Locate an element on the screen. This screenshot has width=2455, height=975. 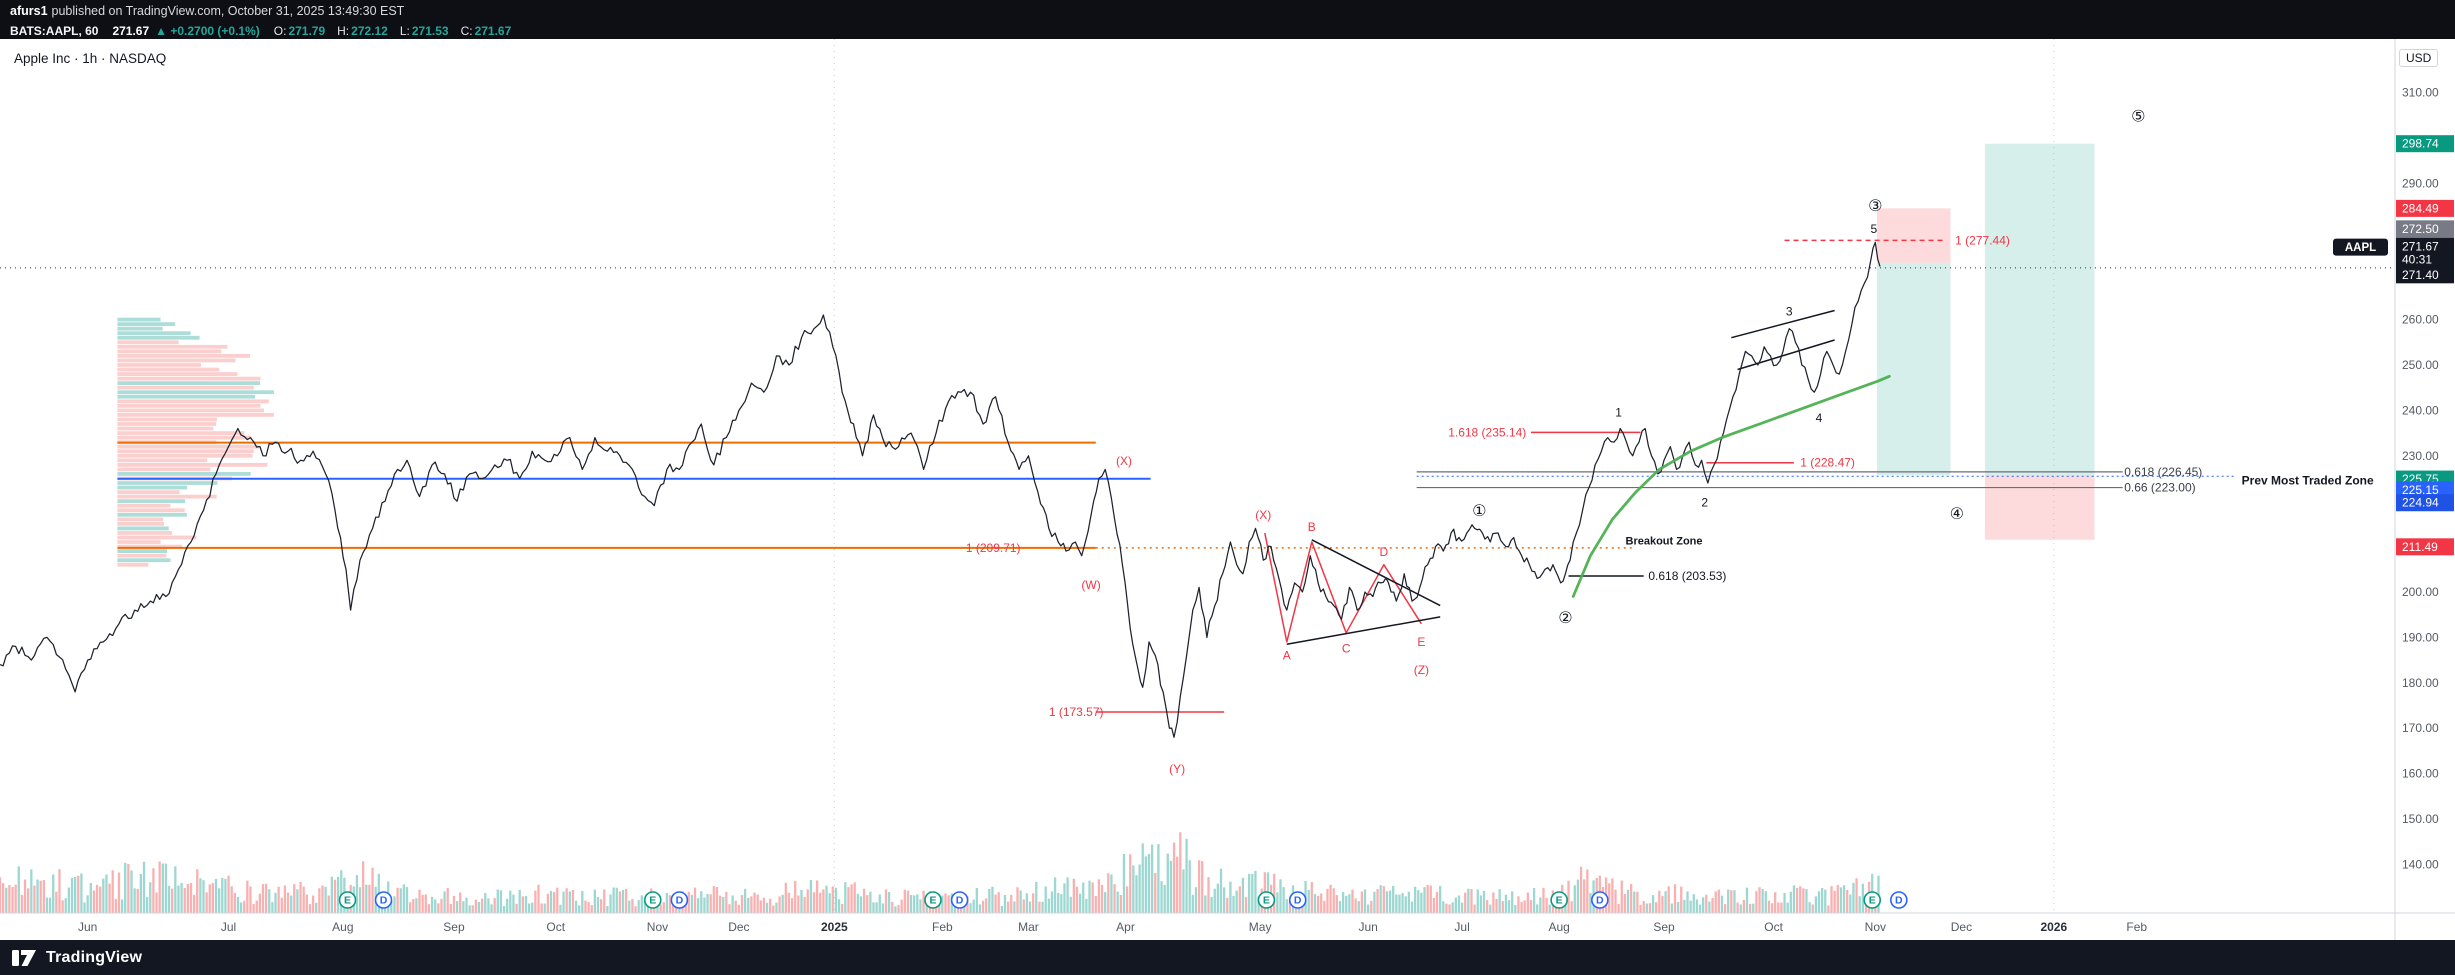
price-tick: 260.00 is located at coordinates (2420, 320).